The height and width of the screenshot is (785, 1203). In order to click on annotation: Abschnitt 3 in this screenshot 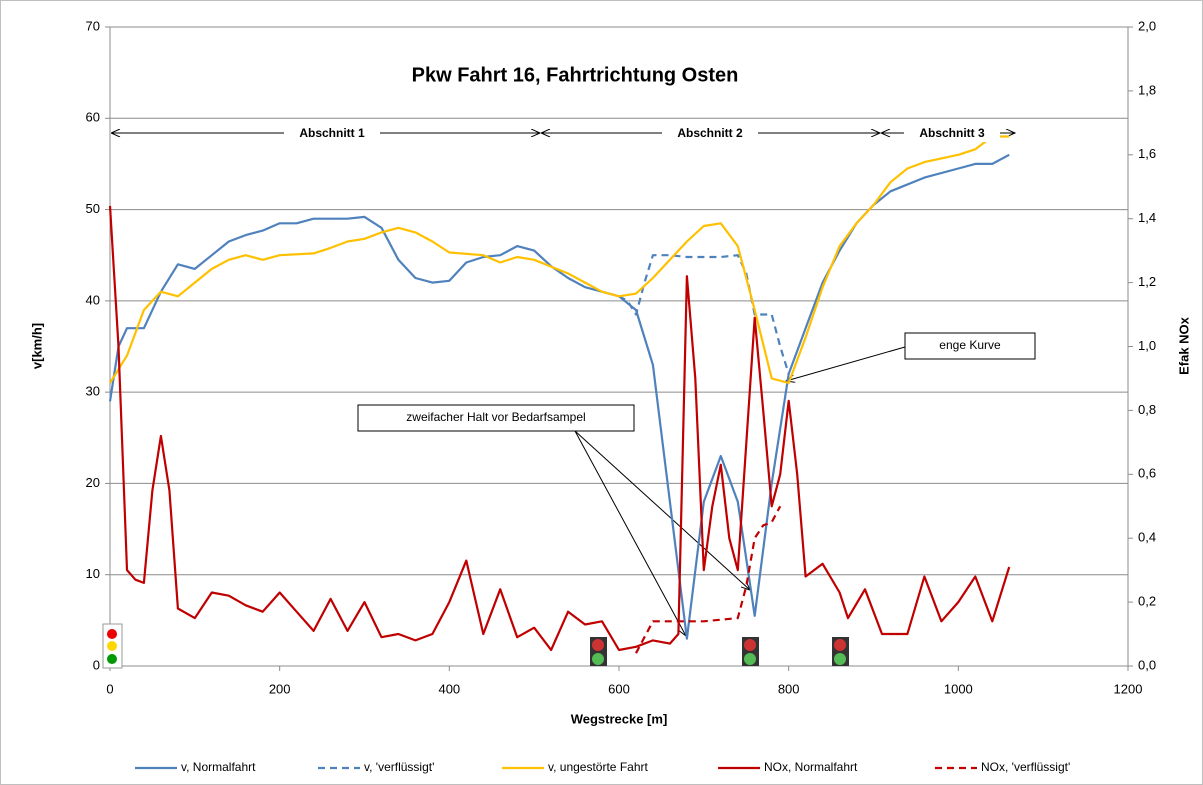, I will do `click(952, 133)`.